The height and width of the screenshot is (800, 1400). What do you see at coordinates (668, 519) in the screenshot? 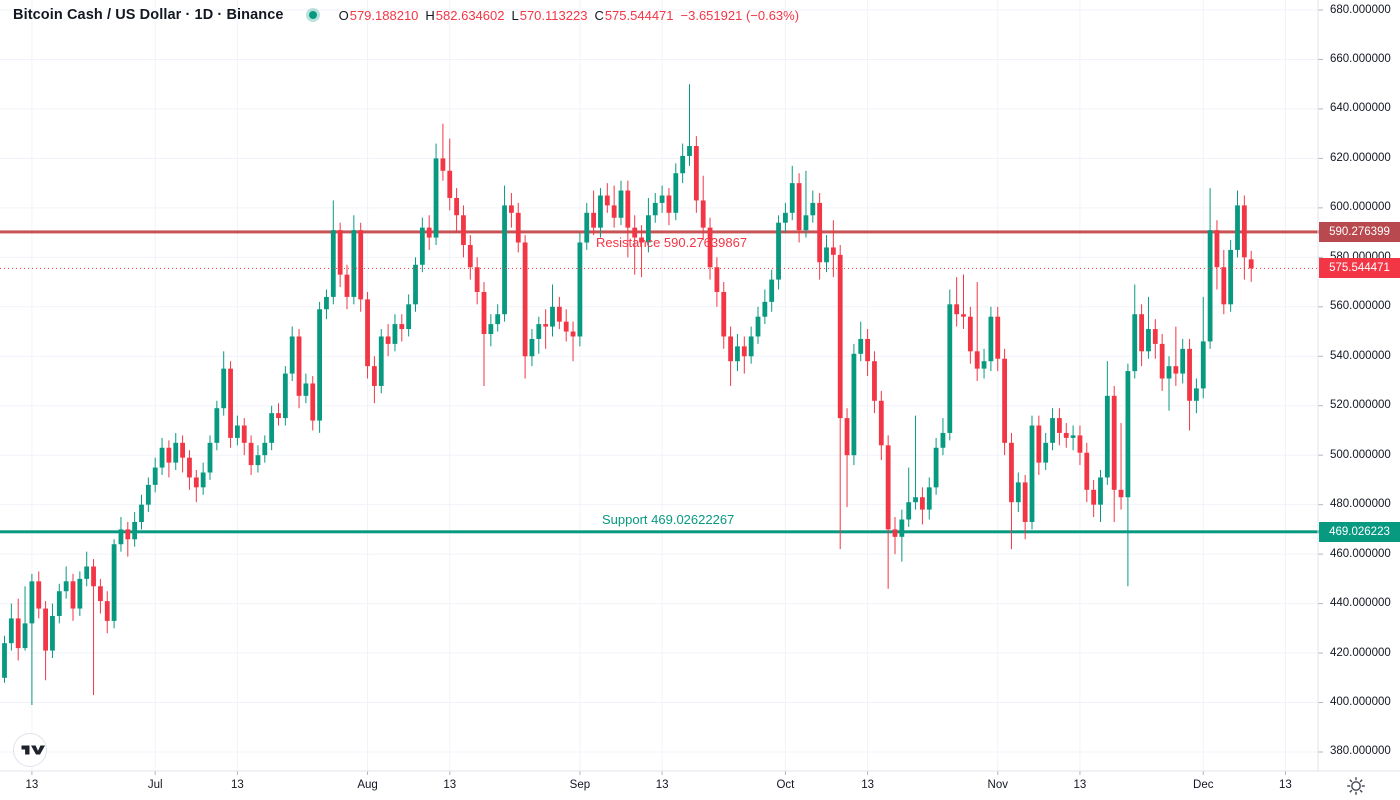
I see `support-line-label: Support 469.02622267` at bounding box center [668, 519].